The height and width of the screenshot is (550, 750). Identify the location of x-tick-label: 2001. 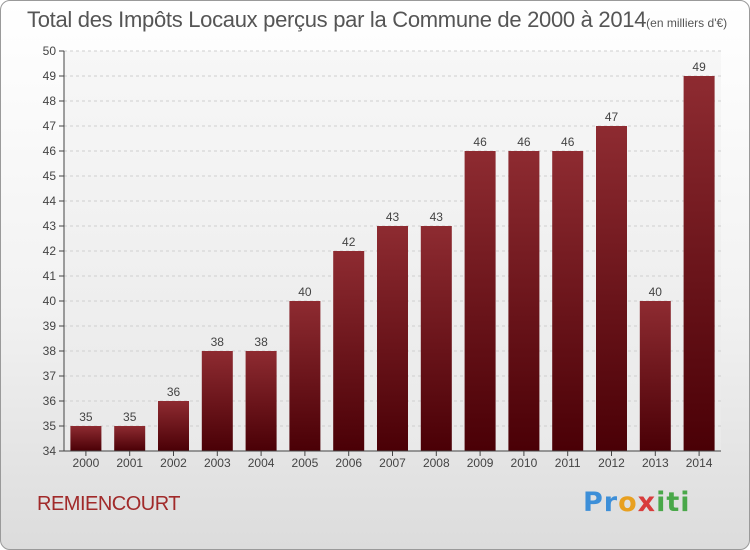
(129, 463).